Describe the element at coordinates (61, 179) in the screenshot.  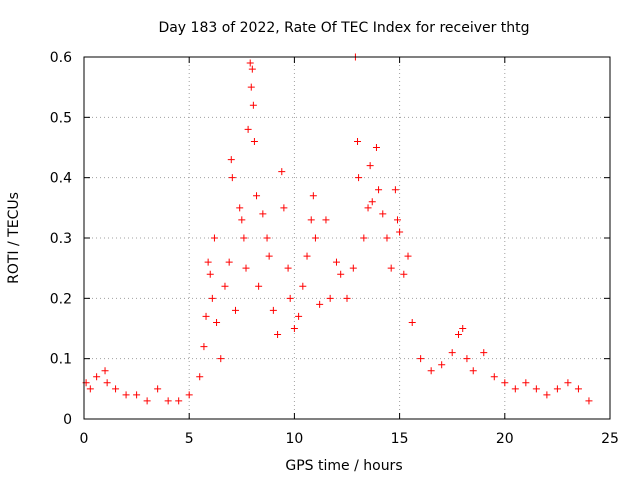
I see `y-tick-label: 0.4` at that location.